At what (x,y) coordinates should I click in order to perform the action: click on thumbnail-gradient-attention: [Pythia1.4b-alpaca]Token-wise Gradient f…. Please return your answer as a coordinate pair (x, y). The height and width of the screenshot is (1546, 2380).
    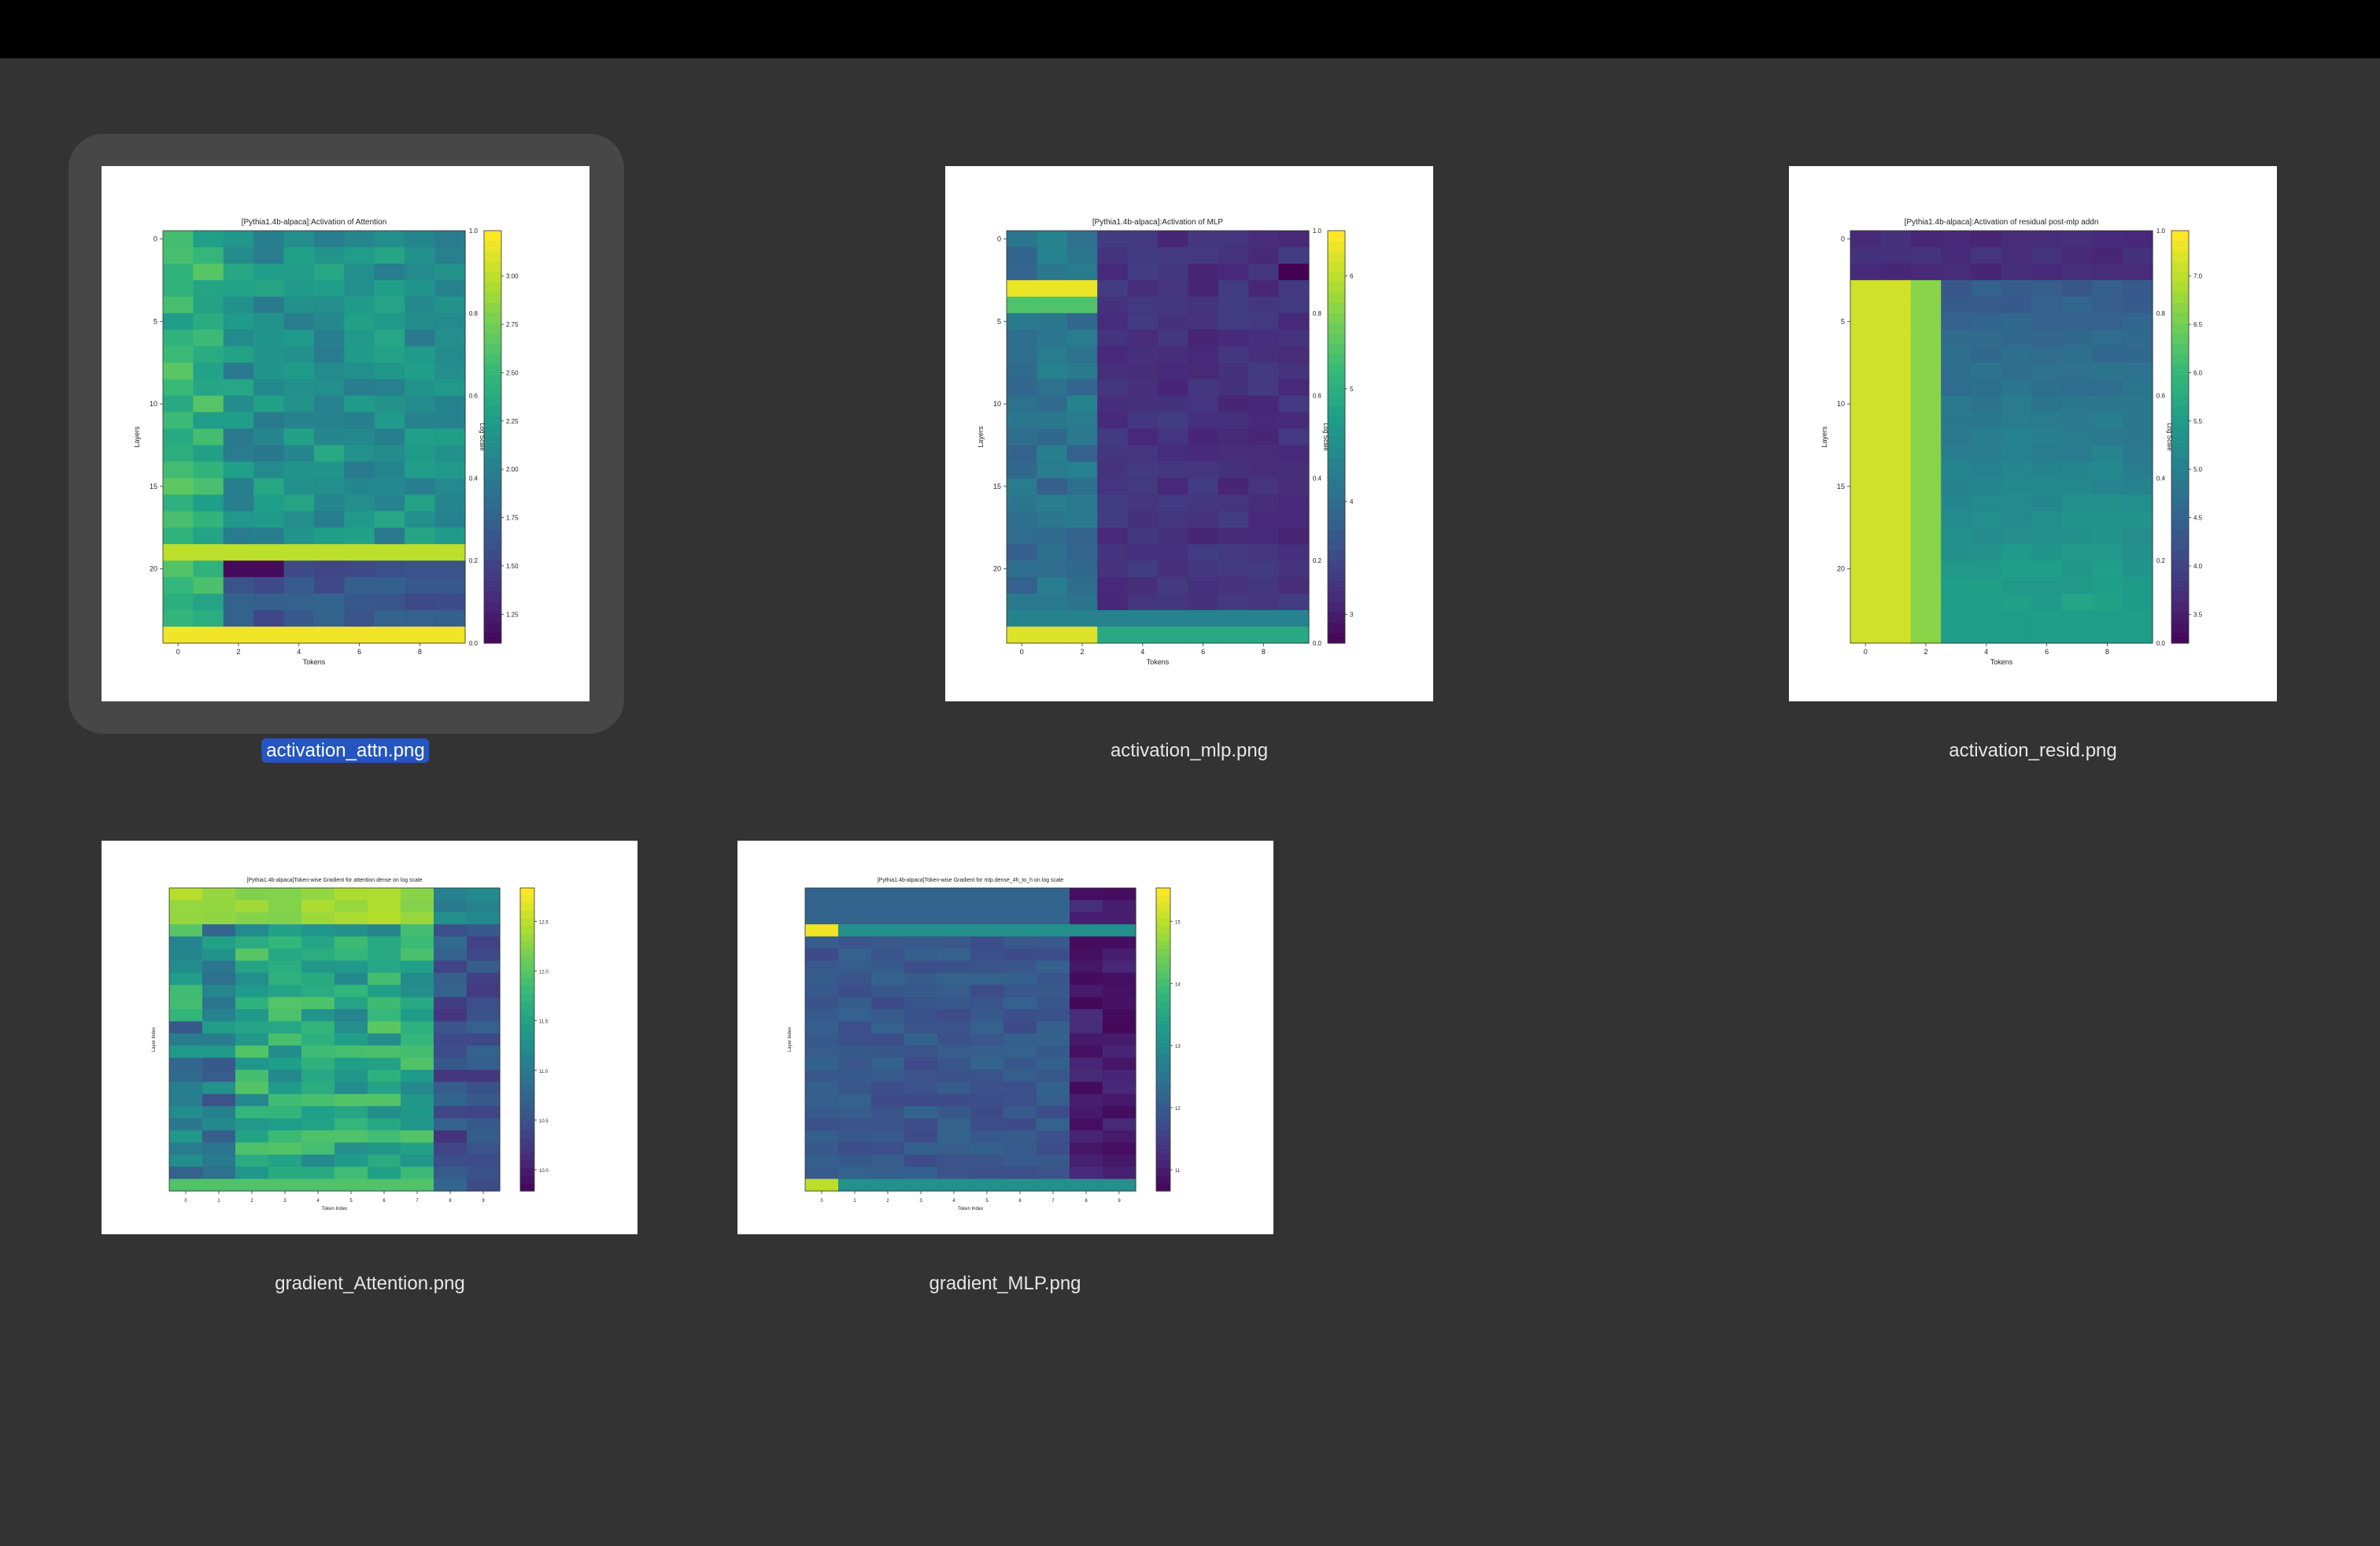
    Looking at the image, I should click on (370, 1037).